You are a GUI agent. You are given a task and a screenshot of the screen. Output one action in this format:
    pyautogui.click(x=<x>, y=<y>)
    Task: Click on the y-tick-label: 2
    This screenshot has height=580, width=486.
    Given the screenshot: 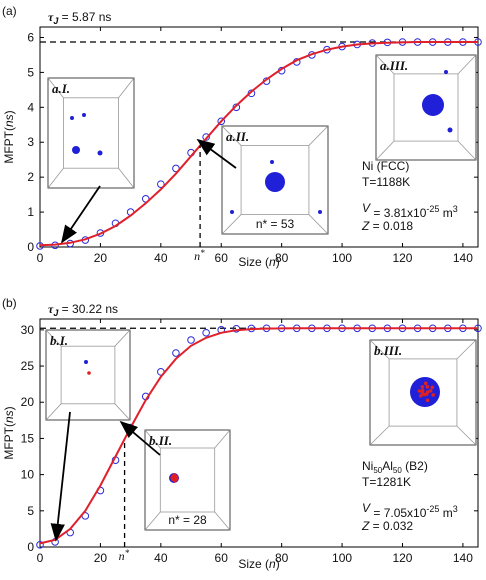 What is the action you would take?
    pyautogui.click(x=30, y=177)
    